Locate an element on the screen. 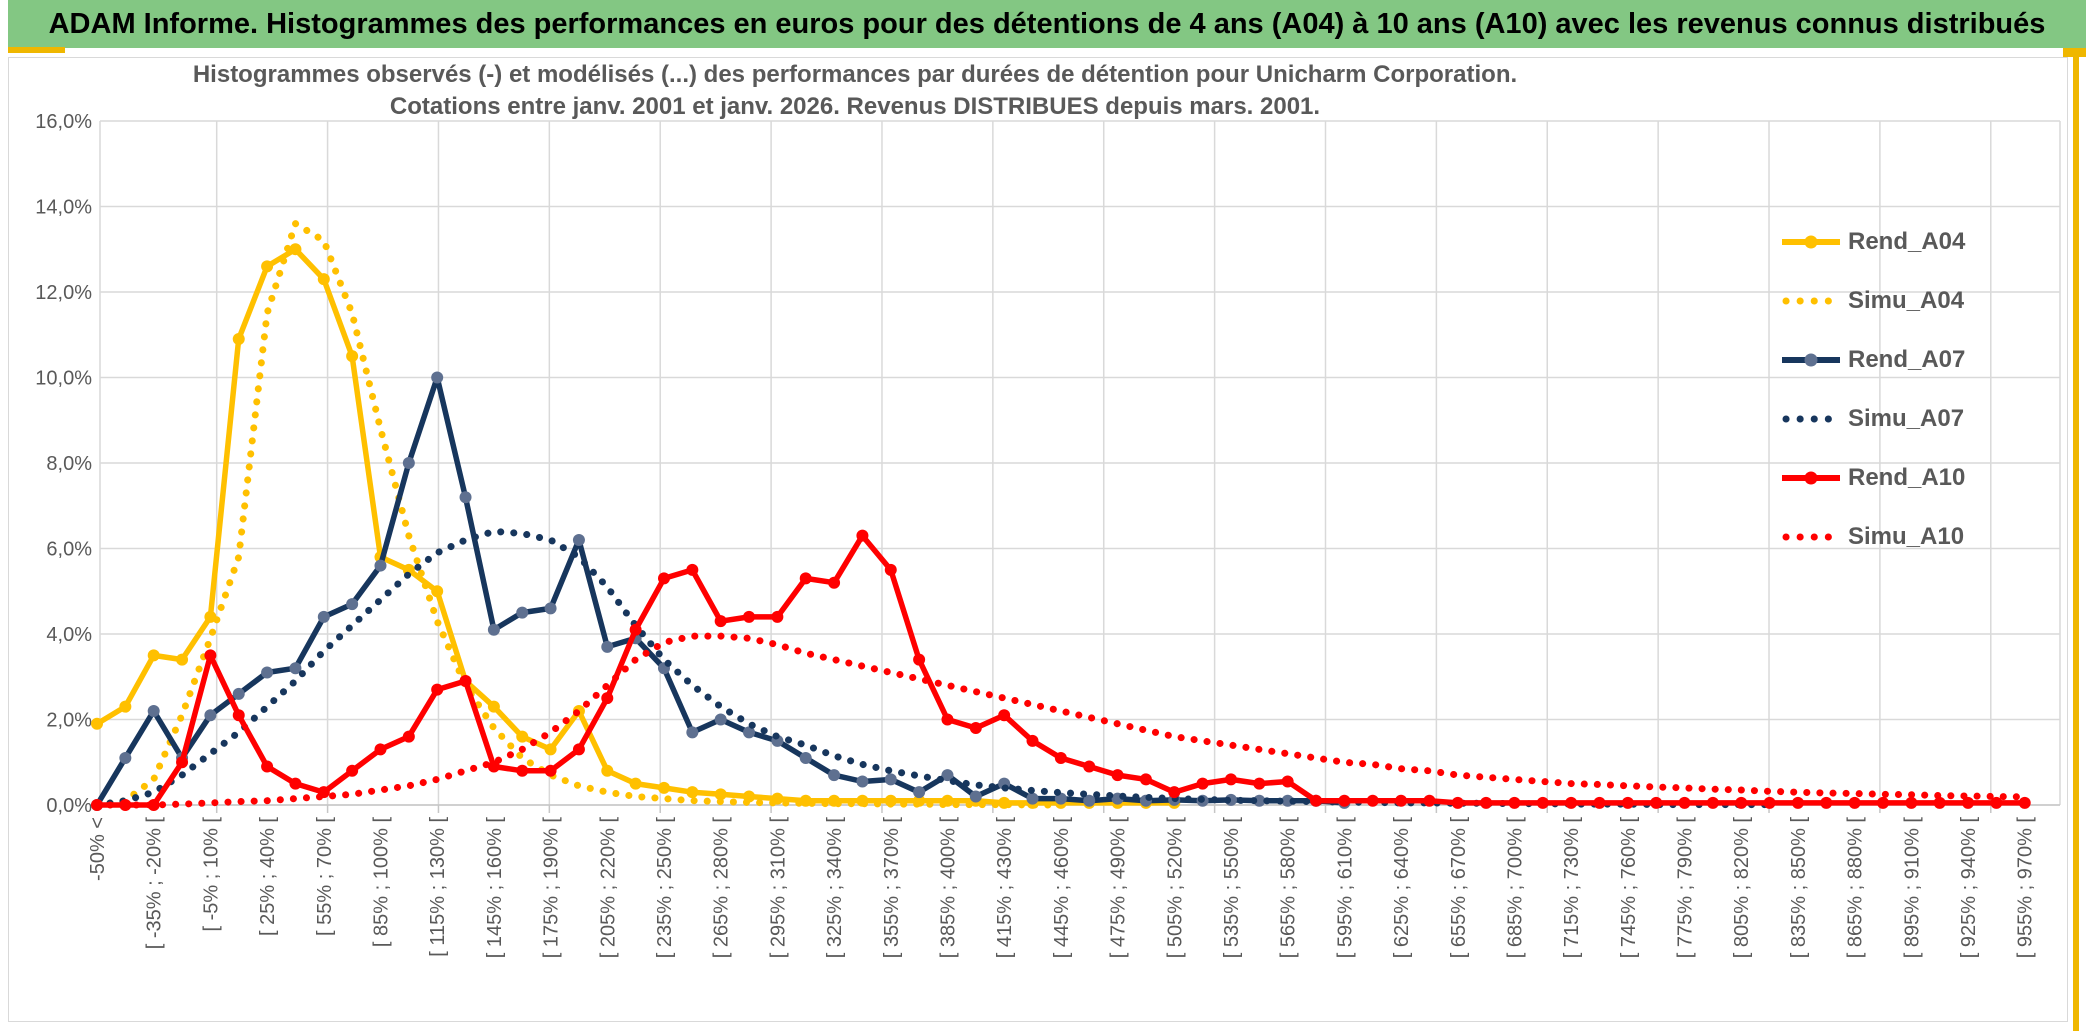  x-axis-label: [ 115% ; 130% [ is located at coordinates (438, 887).